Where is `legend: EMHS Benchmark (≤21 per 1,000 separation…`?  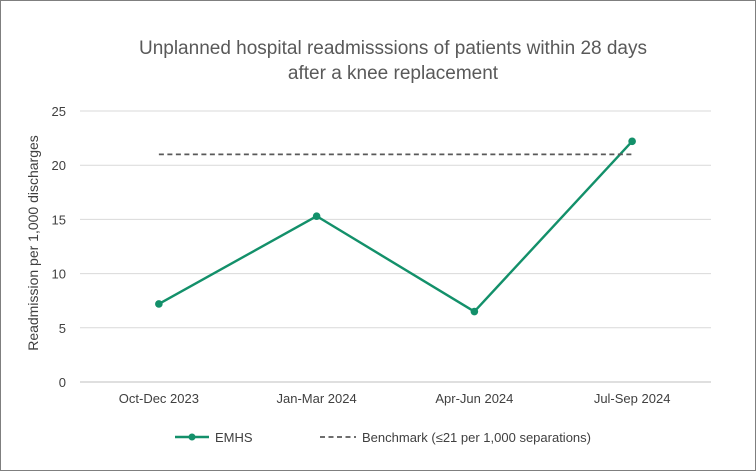
legend: EMHS Benchmark (≤21 per 1,000 separation… is located at coordinates (383, 437).